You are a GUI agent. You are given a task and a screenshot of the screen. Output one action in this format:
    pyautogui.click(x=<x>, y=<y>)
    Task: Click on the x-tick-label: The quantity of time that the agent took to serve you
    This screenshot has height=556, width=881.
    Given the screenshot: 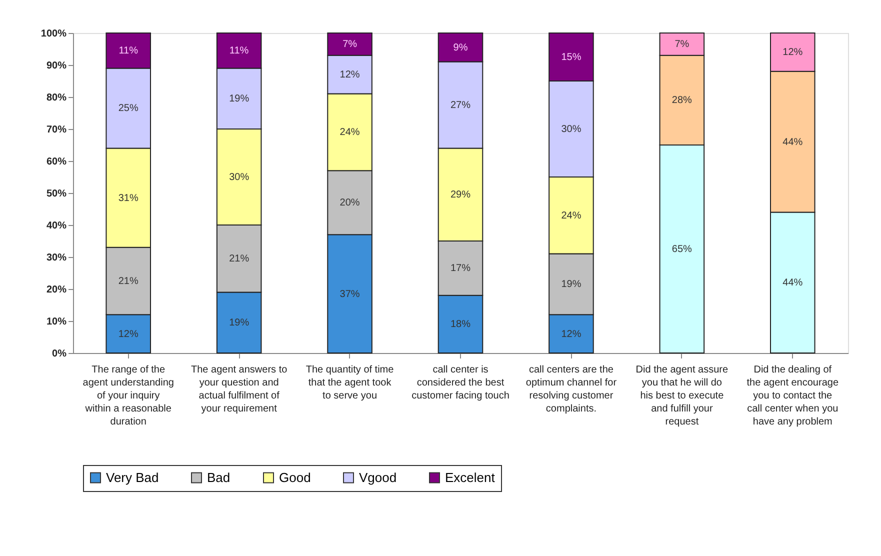 What is the action you would take?
    pyautogui.click(x=350, y=383)
    